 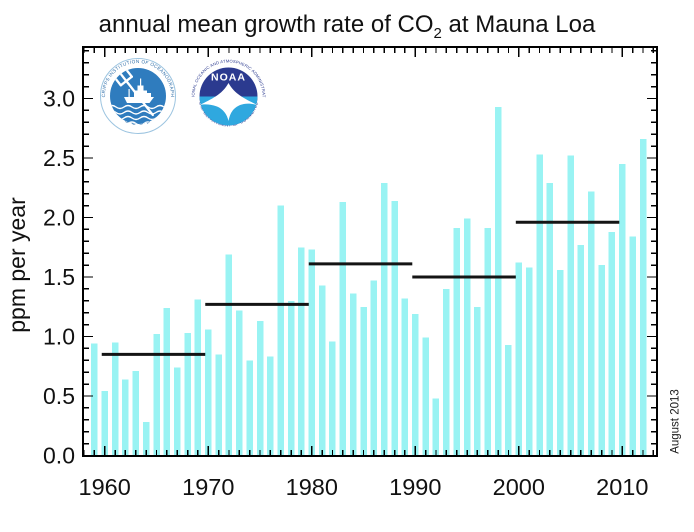 I want to click on x-tick-label-2010: 2010, so click(x=622, y=487).